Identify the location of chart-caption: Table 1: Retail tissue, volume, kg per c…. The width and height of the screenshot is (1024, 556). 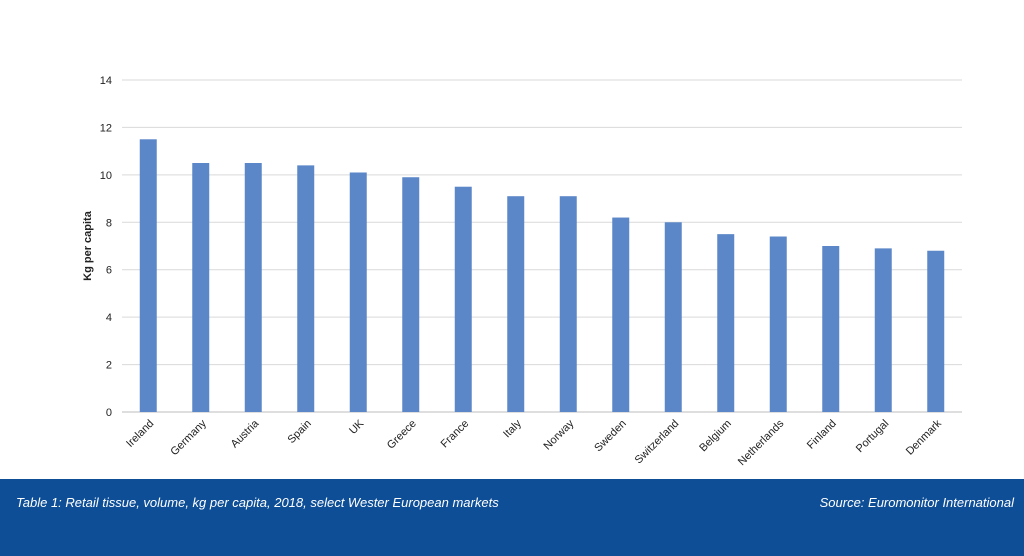
(257, 502).